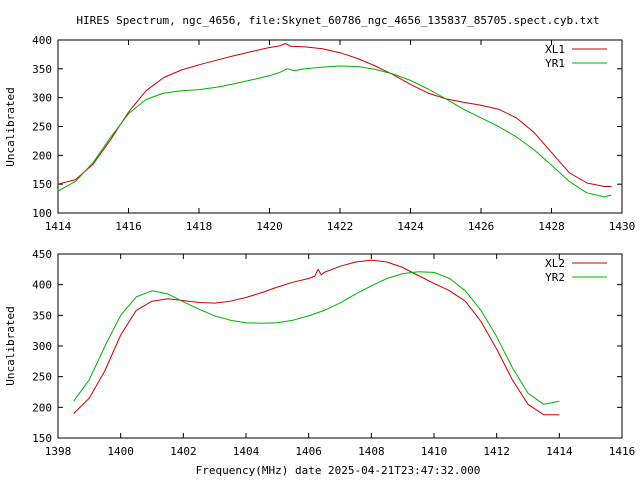 The width and height of the screenshot is (640, 480). I want to click on top-x-tick-label: 1414, so click(58, 226).